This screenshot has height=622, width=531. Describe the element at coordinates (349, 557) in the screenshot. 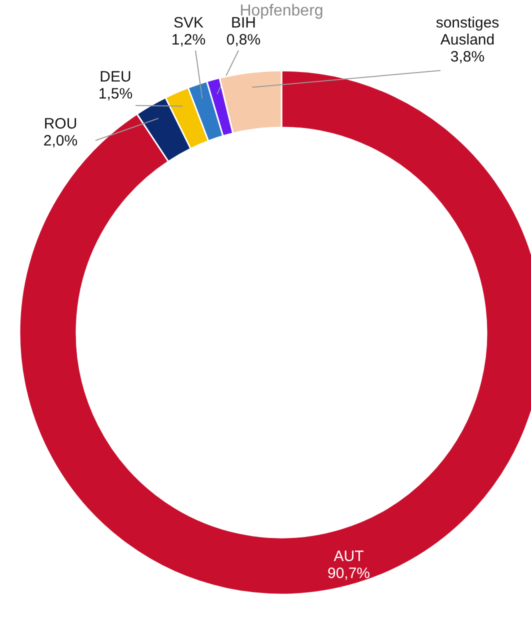

I see `slice-label: AUT` at that location.